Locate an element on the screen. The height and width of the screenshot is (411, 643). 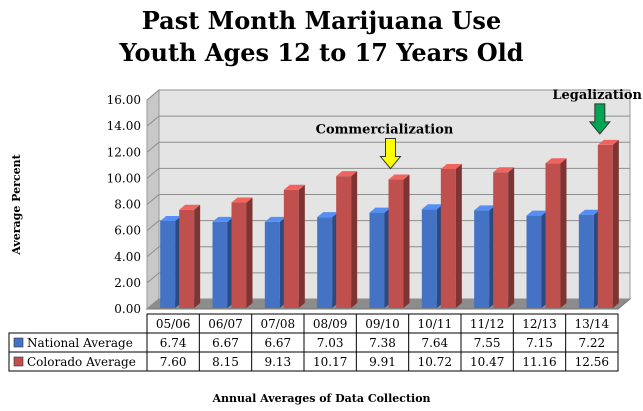
x-tick-label: 12/13 is located at coordinates (539, 324).